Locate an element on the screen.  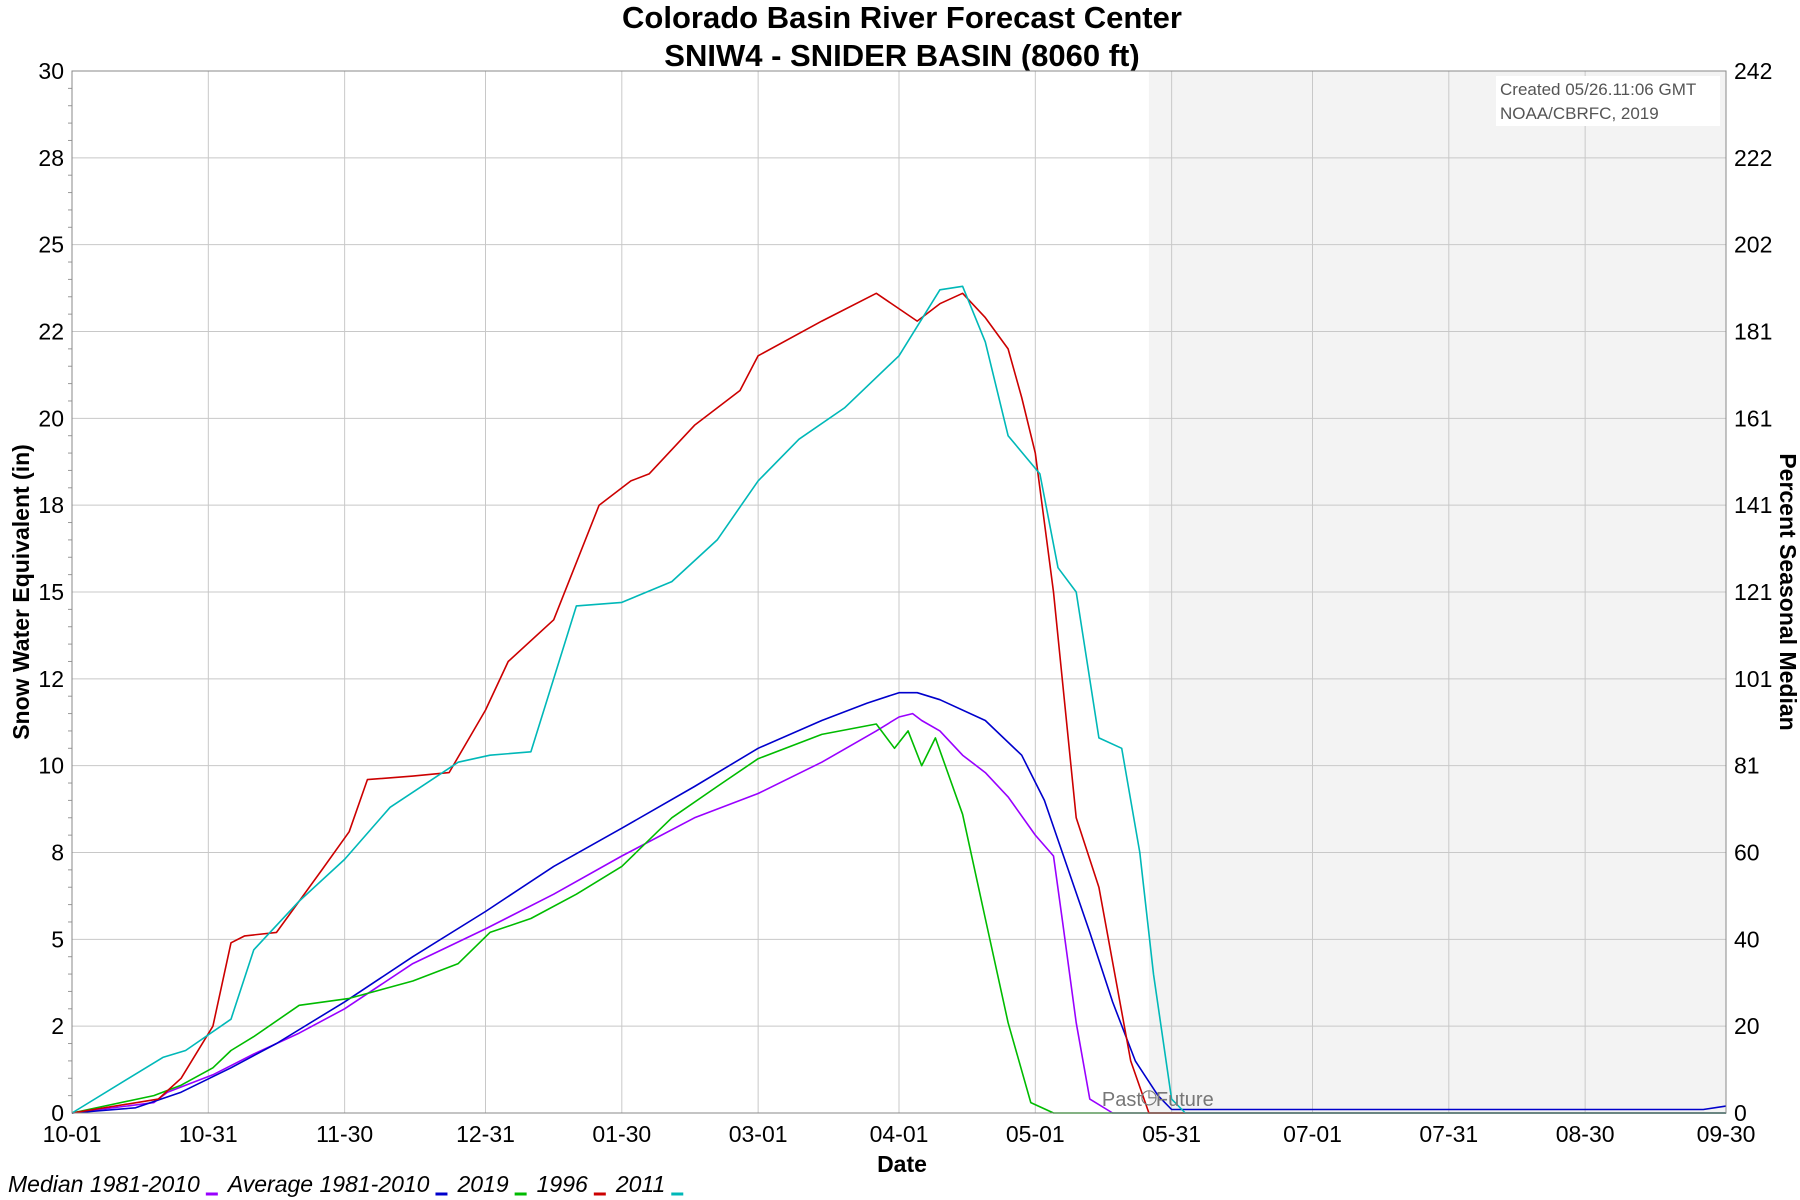
y-right-tick-label: 40 is located at coordinates (1747, 939).